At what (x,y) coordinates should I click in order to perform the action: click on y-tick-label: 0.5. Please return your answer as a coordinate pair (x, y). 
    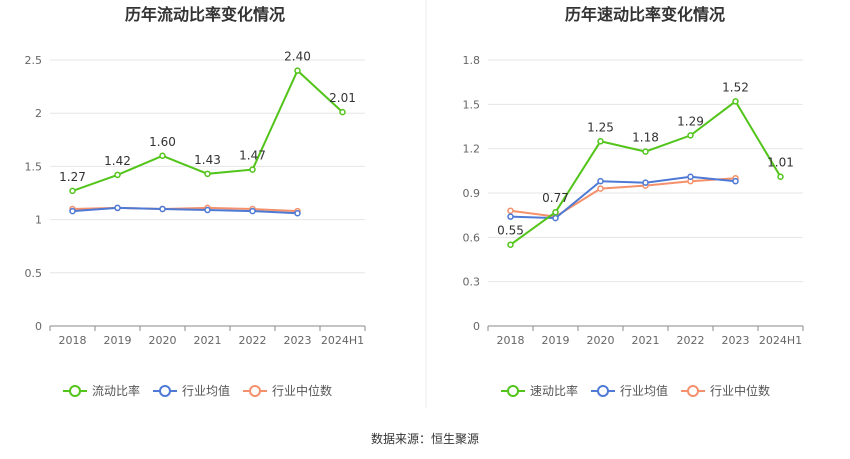
    Looking at the image, I should click on (34, 273).